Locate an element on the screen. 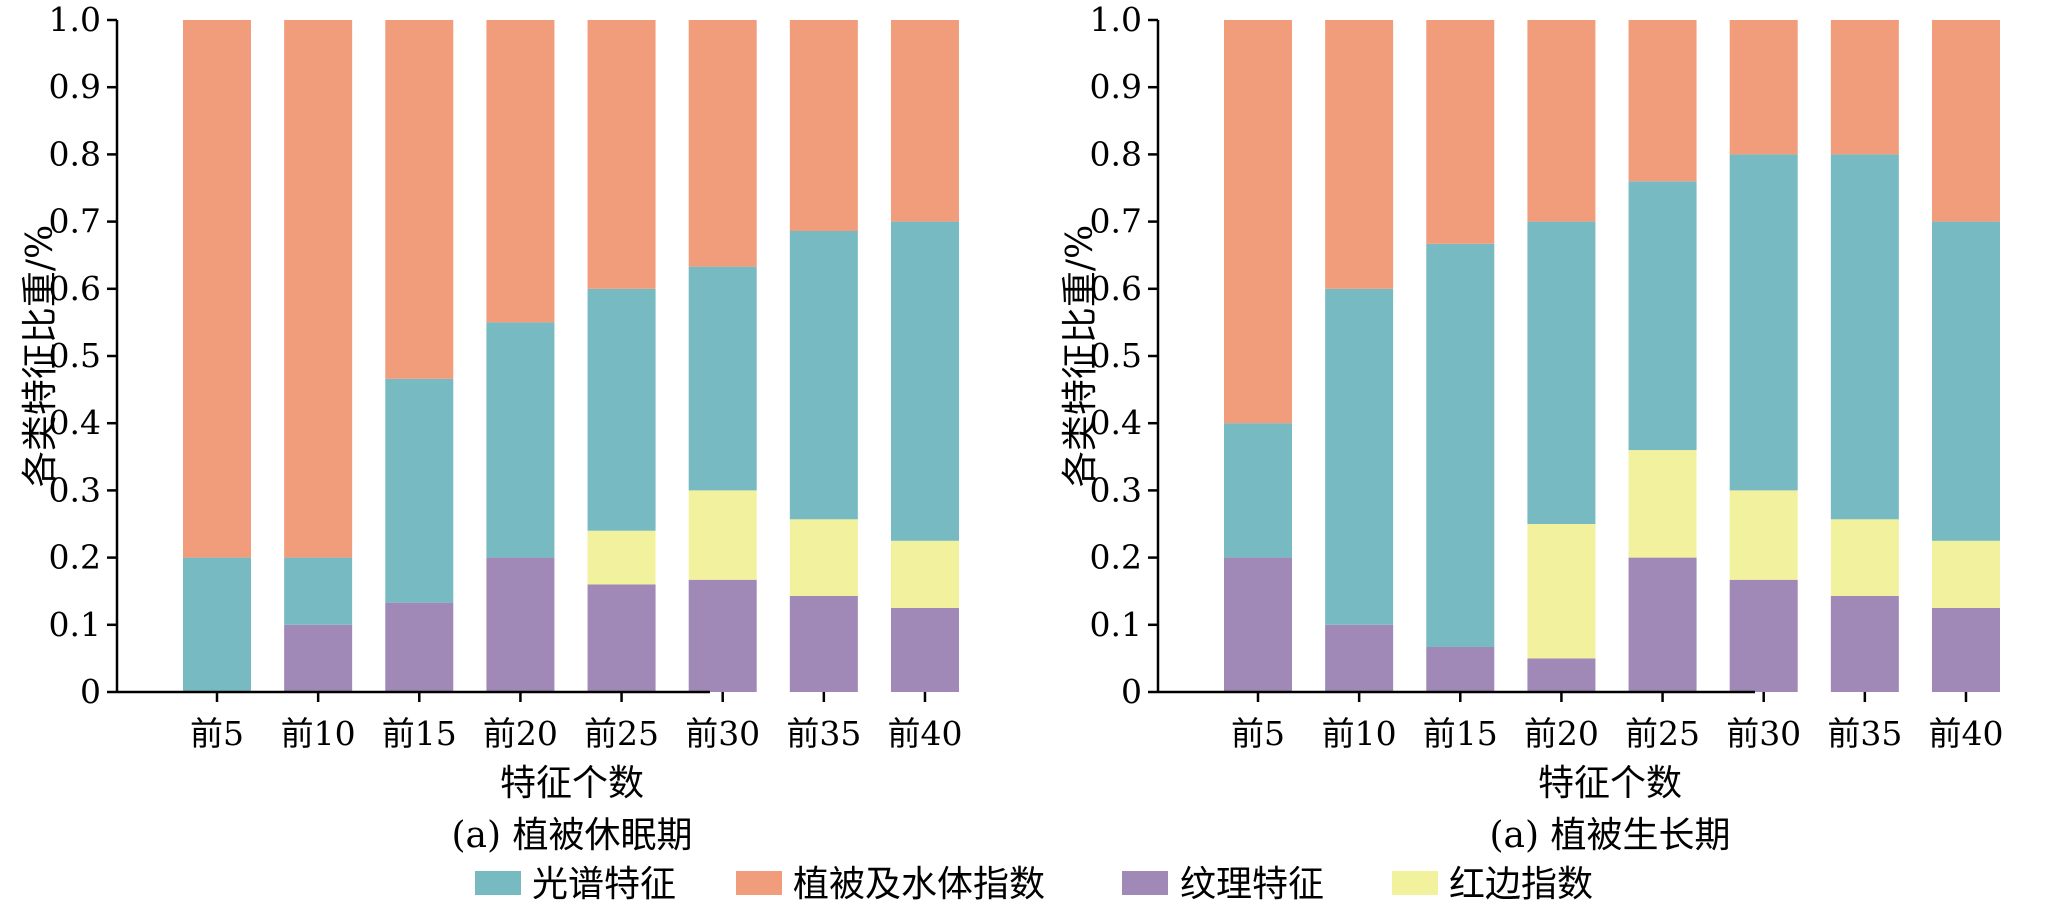 This screenshot has width=2047, height=914. y-tick-label: 1.0 is located at coordinates (1116, 19).